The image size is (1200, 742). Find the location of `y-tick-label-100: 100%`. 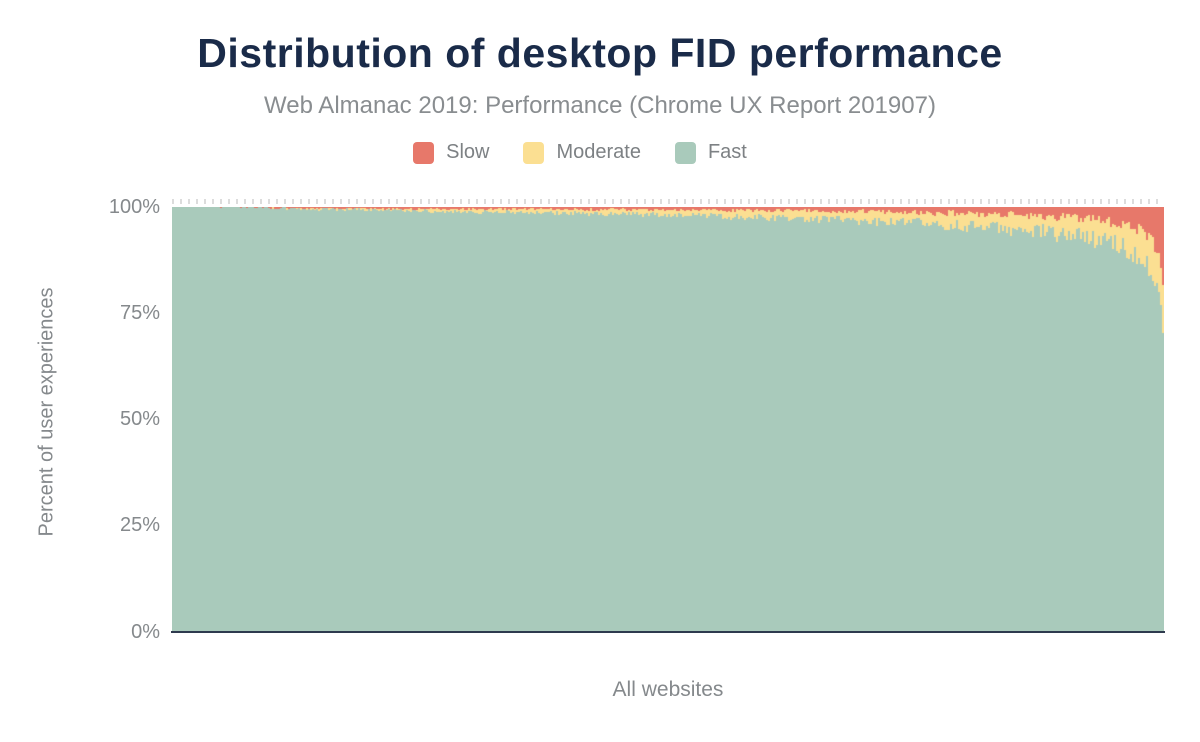

y-tick-label-100: 100% is located at coordinates (134, 207).